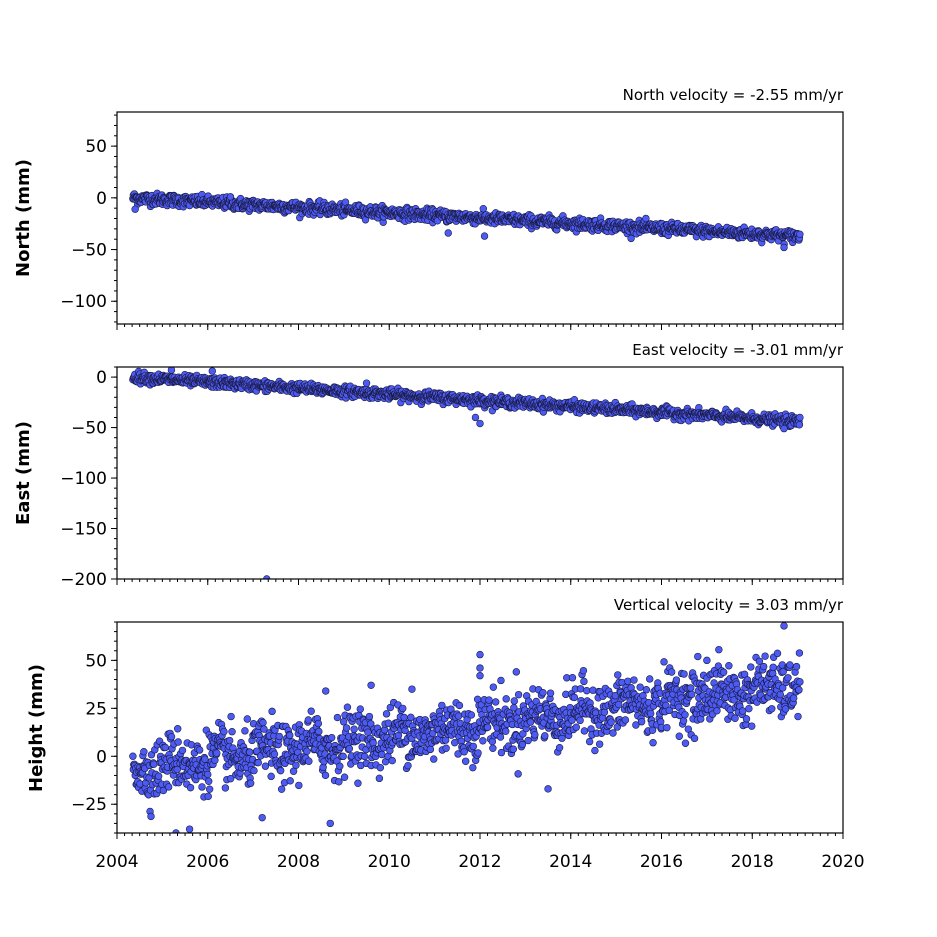 The width and height of the screenshot is (937, 937). I want to click on y-tick-label: −50, so click(89, 429).